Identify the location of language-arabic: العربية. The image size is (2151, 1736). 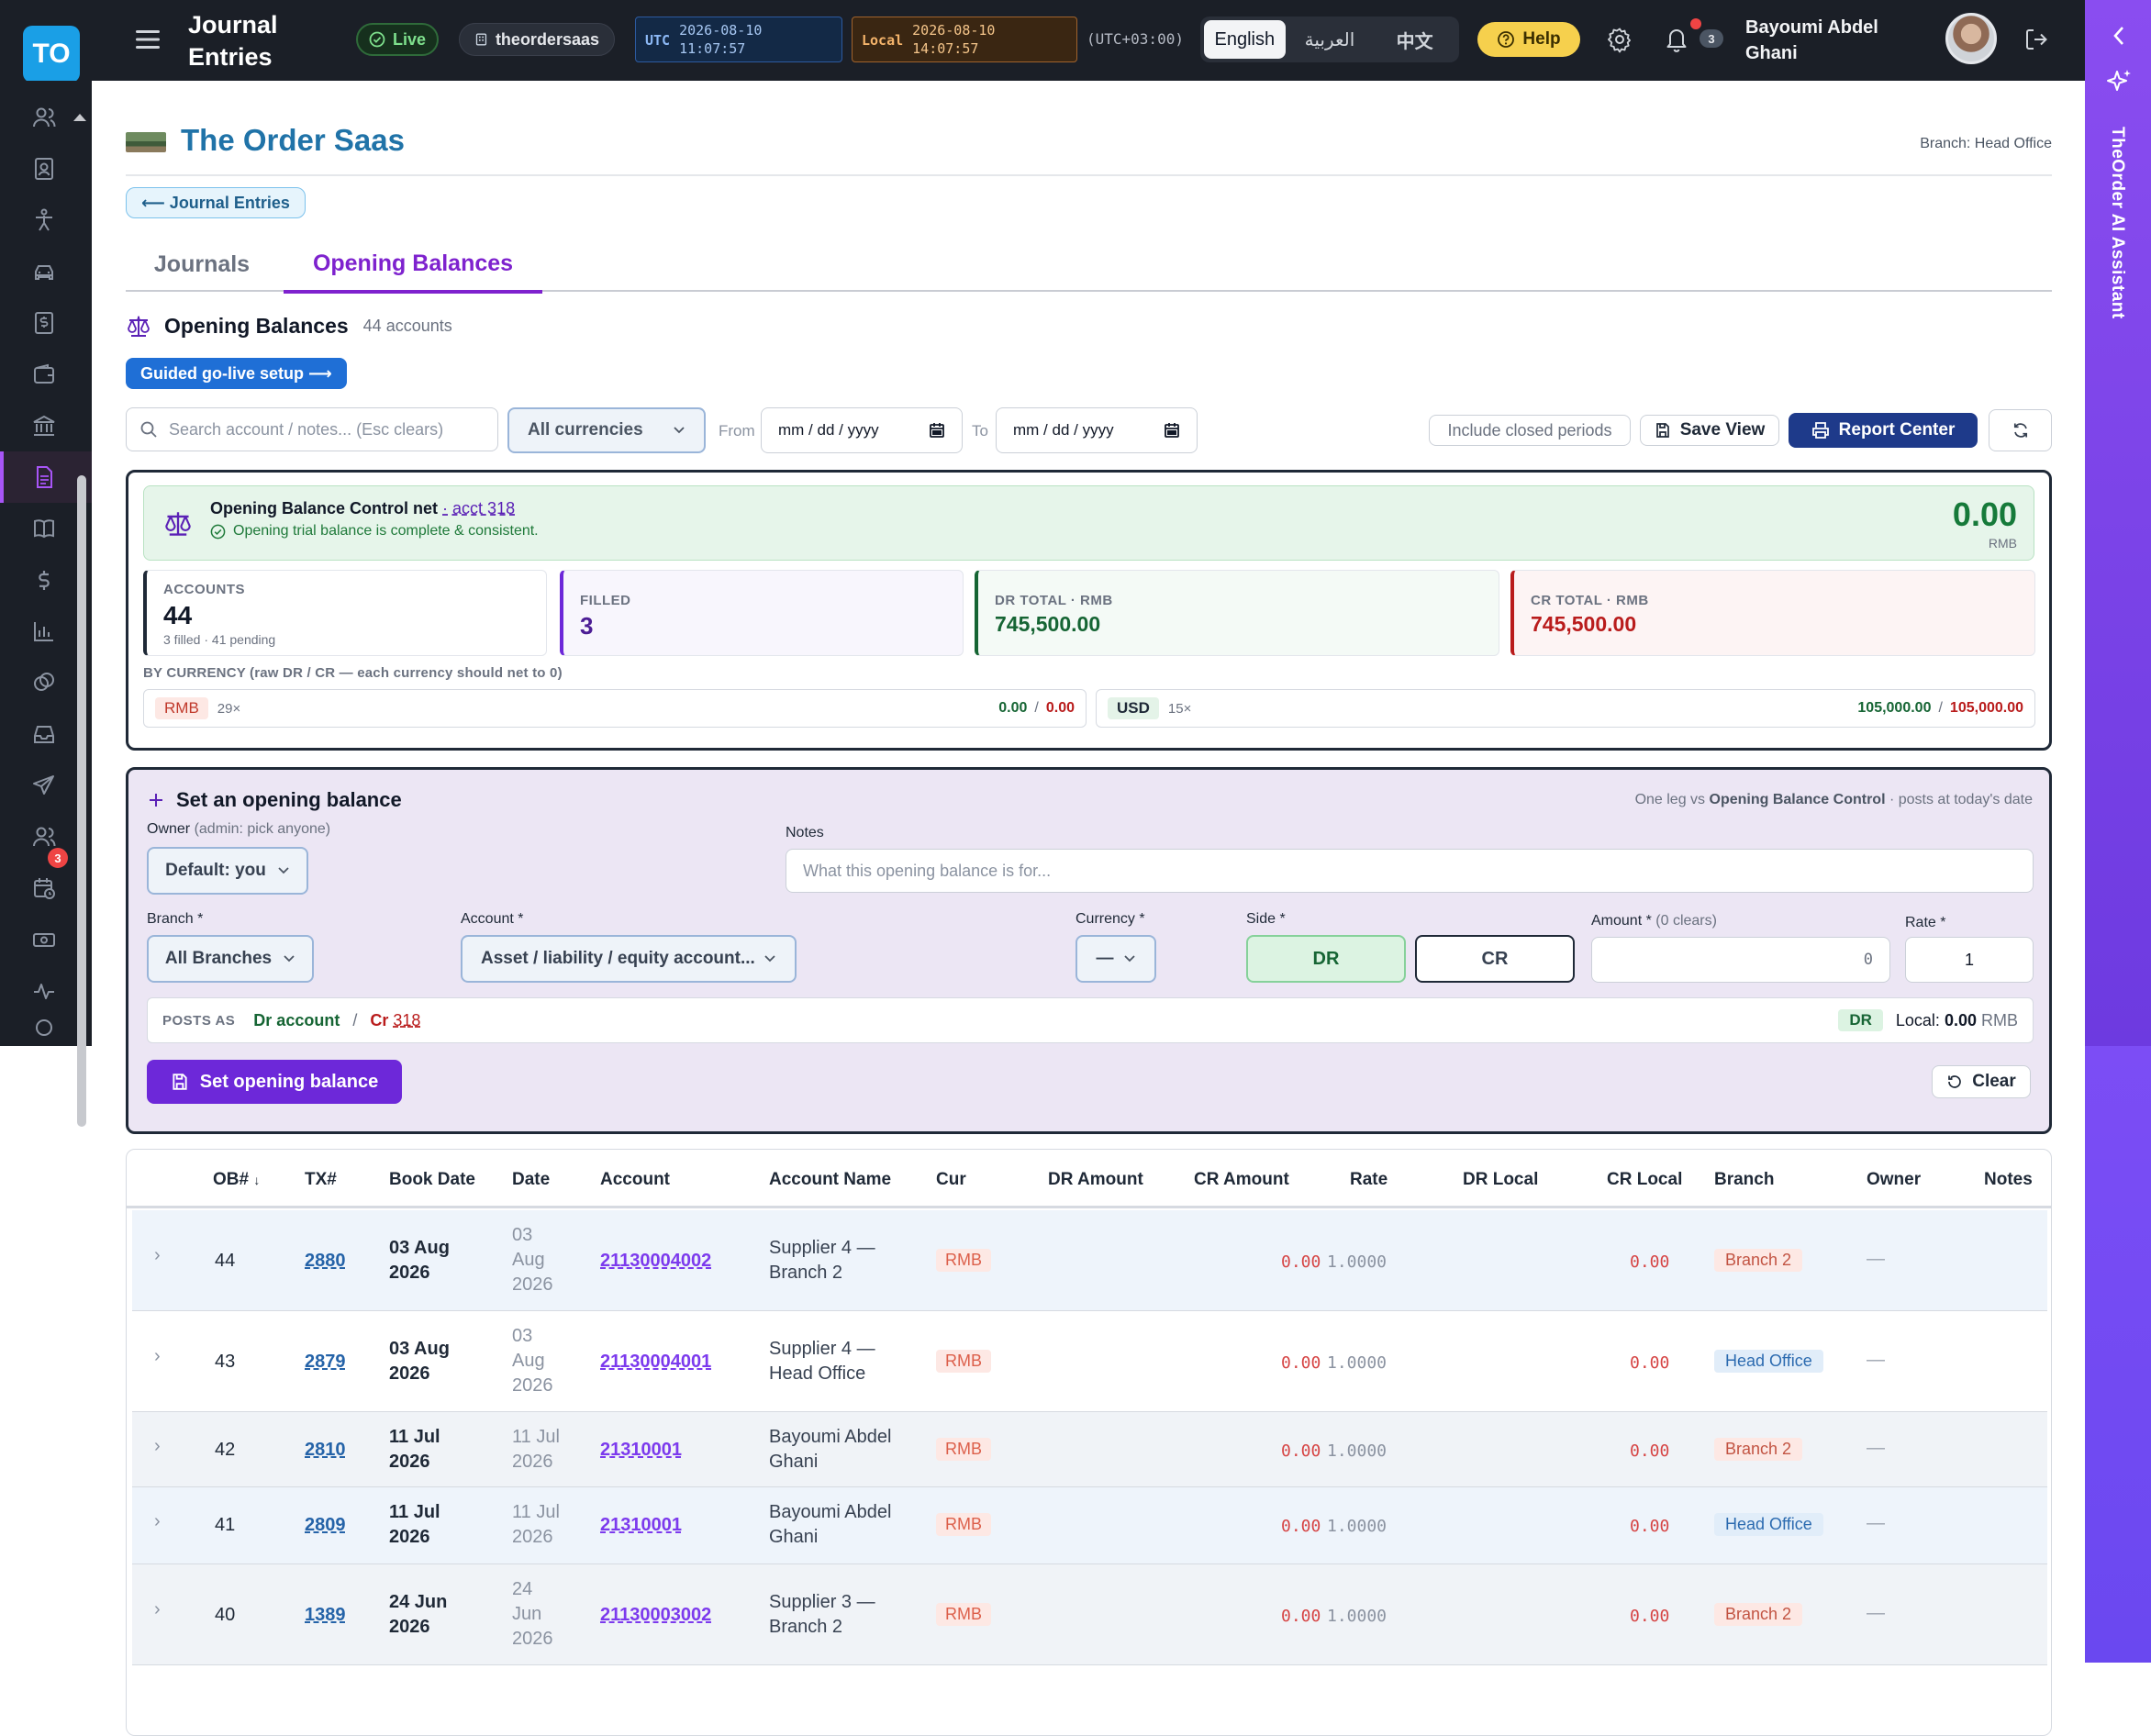
(1329, 39).